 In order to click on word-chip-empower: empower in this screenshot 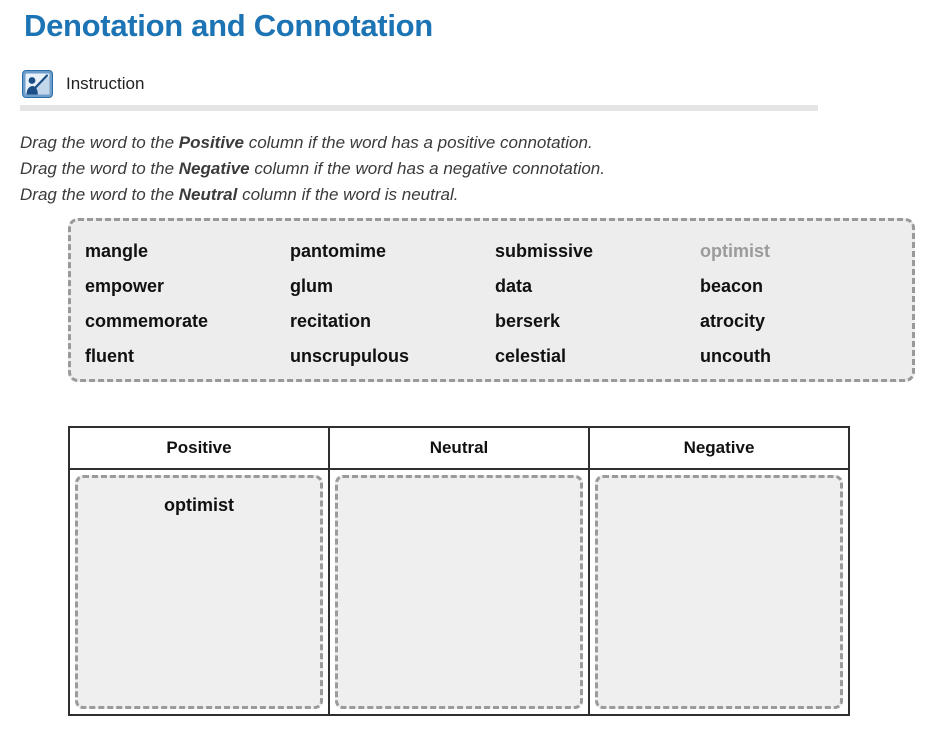, I will do `click(125, 286)`.